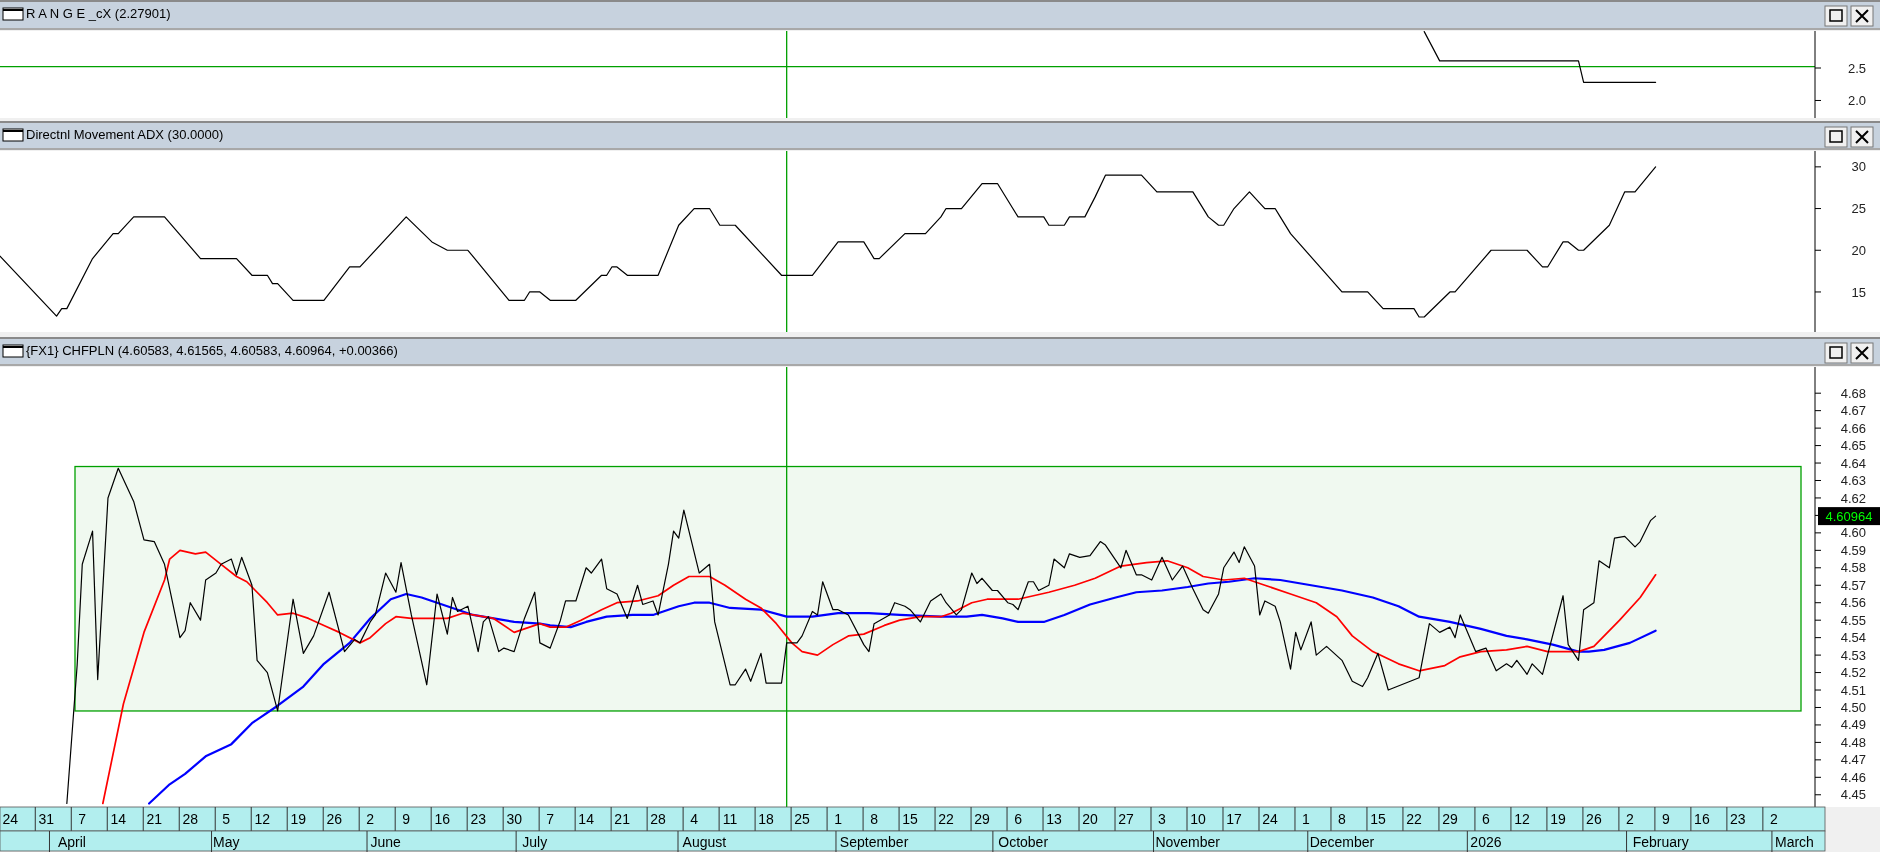 Image resolution: width=1880 pixels, height=852 pixels. What do you see at coordinates (1853, 428) in the screenshot?
I see `y-tick-label: 4.66` at bounding box center [1853, 428].